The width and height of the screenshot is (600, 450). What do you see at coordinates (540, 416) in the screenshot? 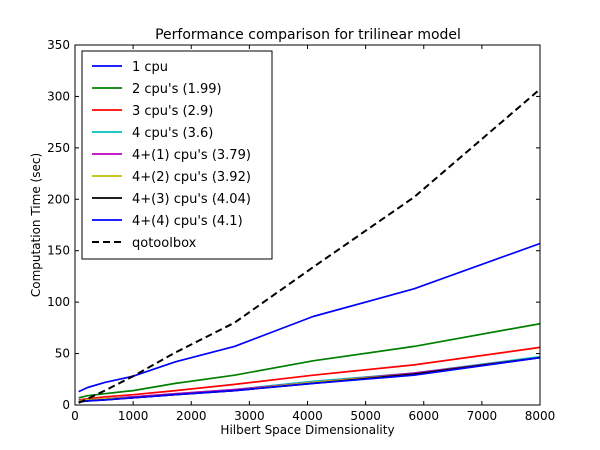
I see `x-tick-label: 8000` at bounding box center [540, 416].